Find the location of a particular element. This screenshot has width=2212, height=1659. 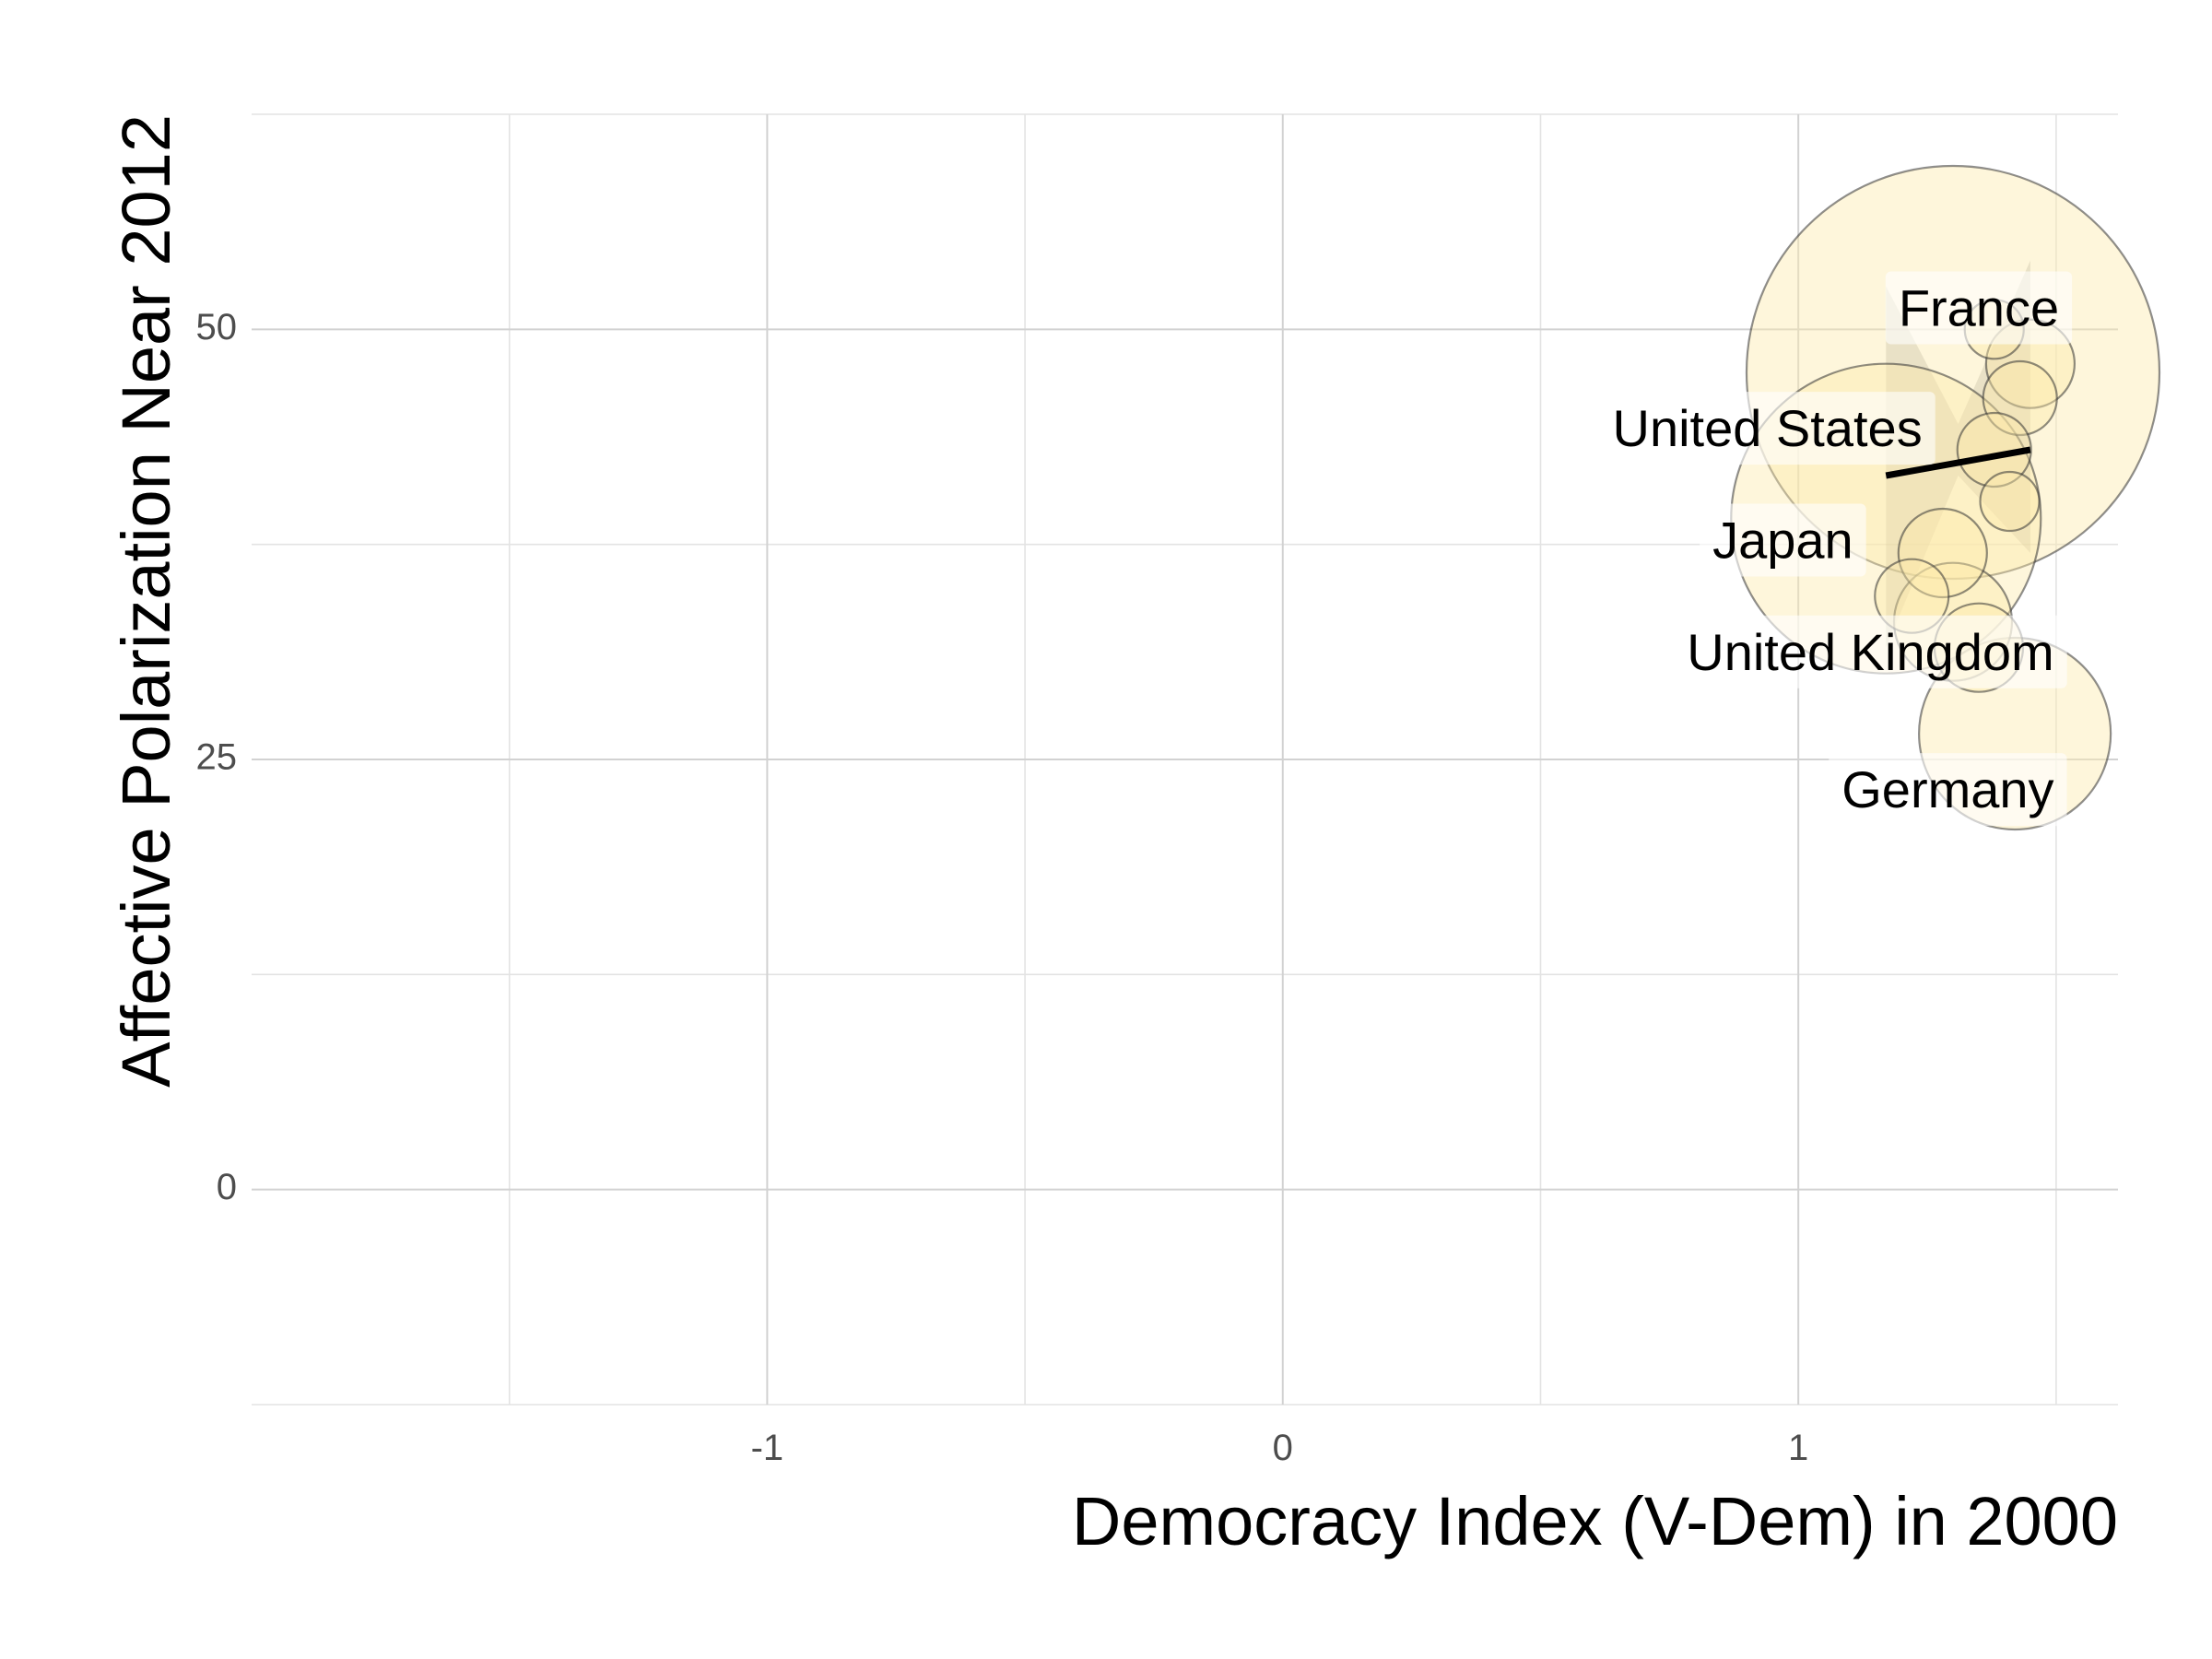

trend-line-layer is located at coordinates (1958, 462).